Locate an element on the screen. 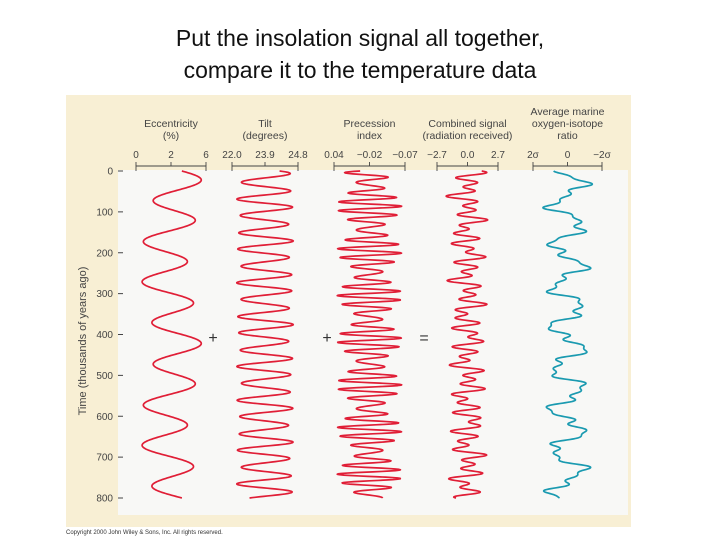  panel-tick-label: 22.0 is located at coordinates (232, 155).